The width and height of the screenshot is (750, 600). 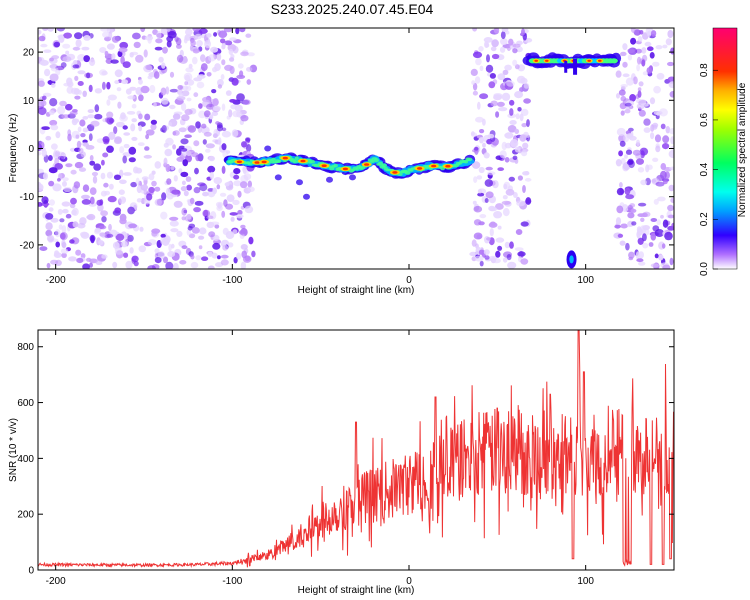 What do you see at coordinates (29, 101) in the screenshot?
I see `y-tick-label: 10` at bounding box center [29, 101].